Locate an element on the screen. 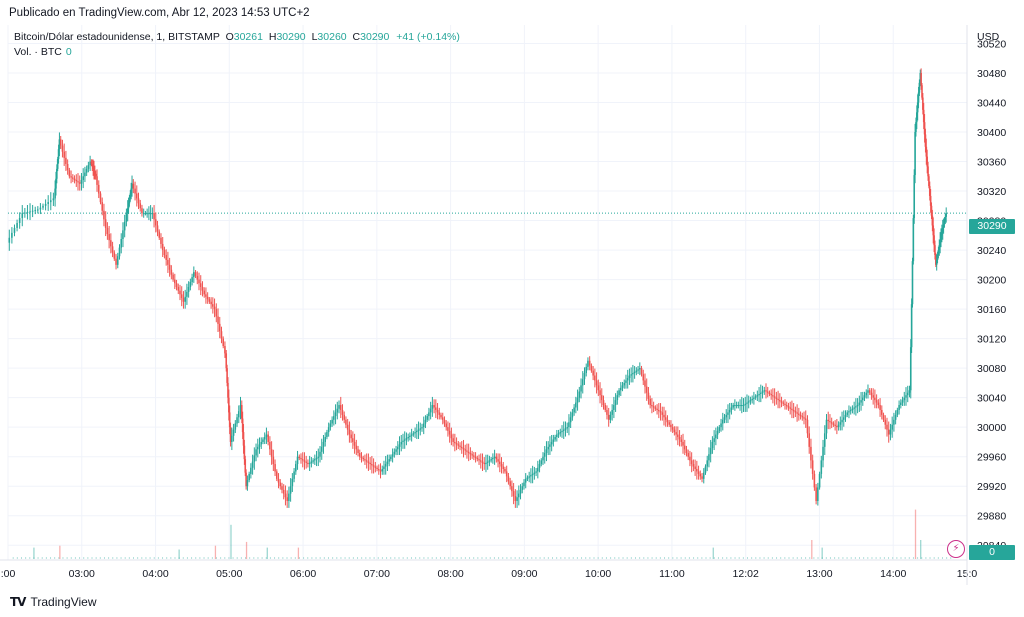  flash-icon: ⚡ is located at coordinates (956, 549).